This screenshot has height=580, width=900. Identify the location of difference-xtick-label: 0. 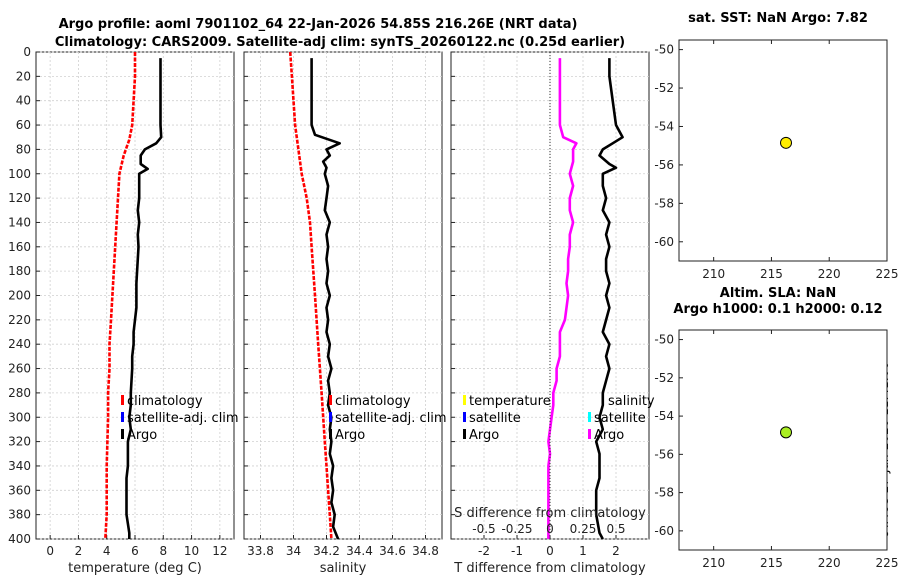
(550, 551).